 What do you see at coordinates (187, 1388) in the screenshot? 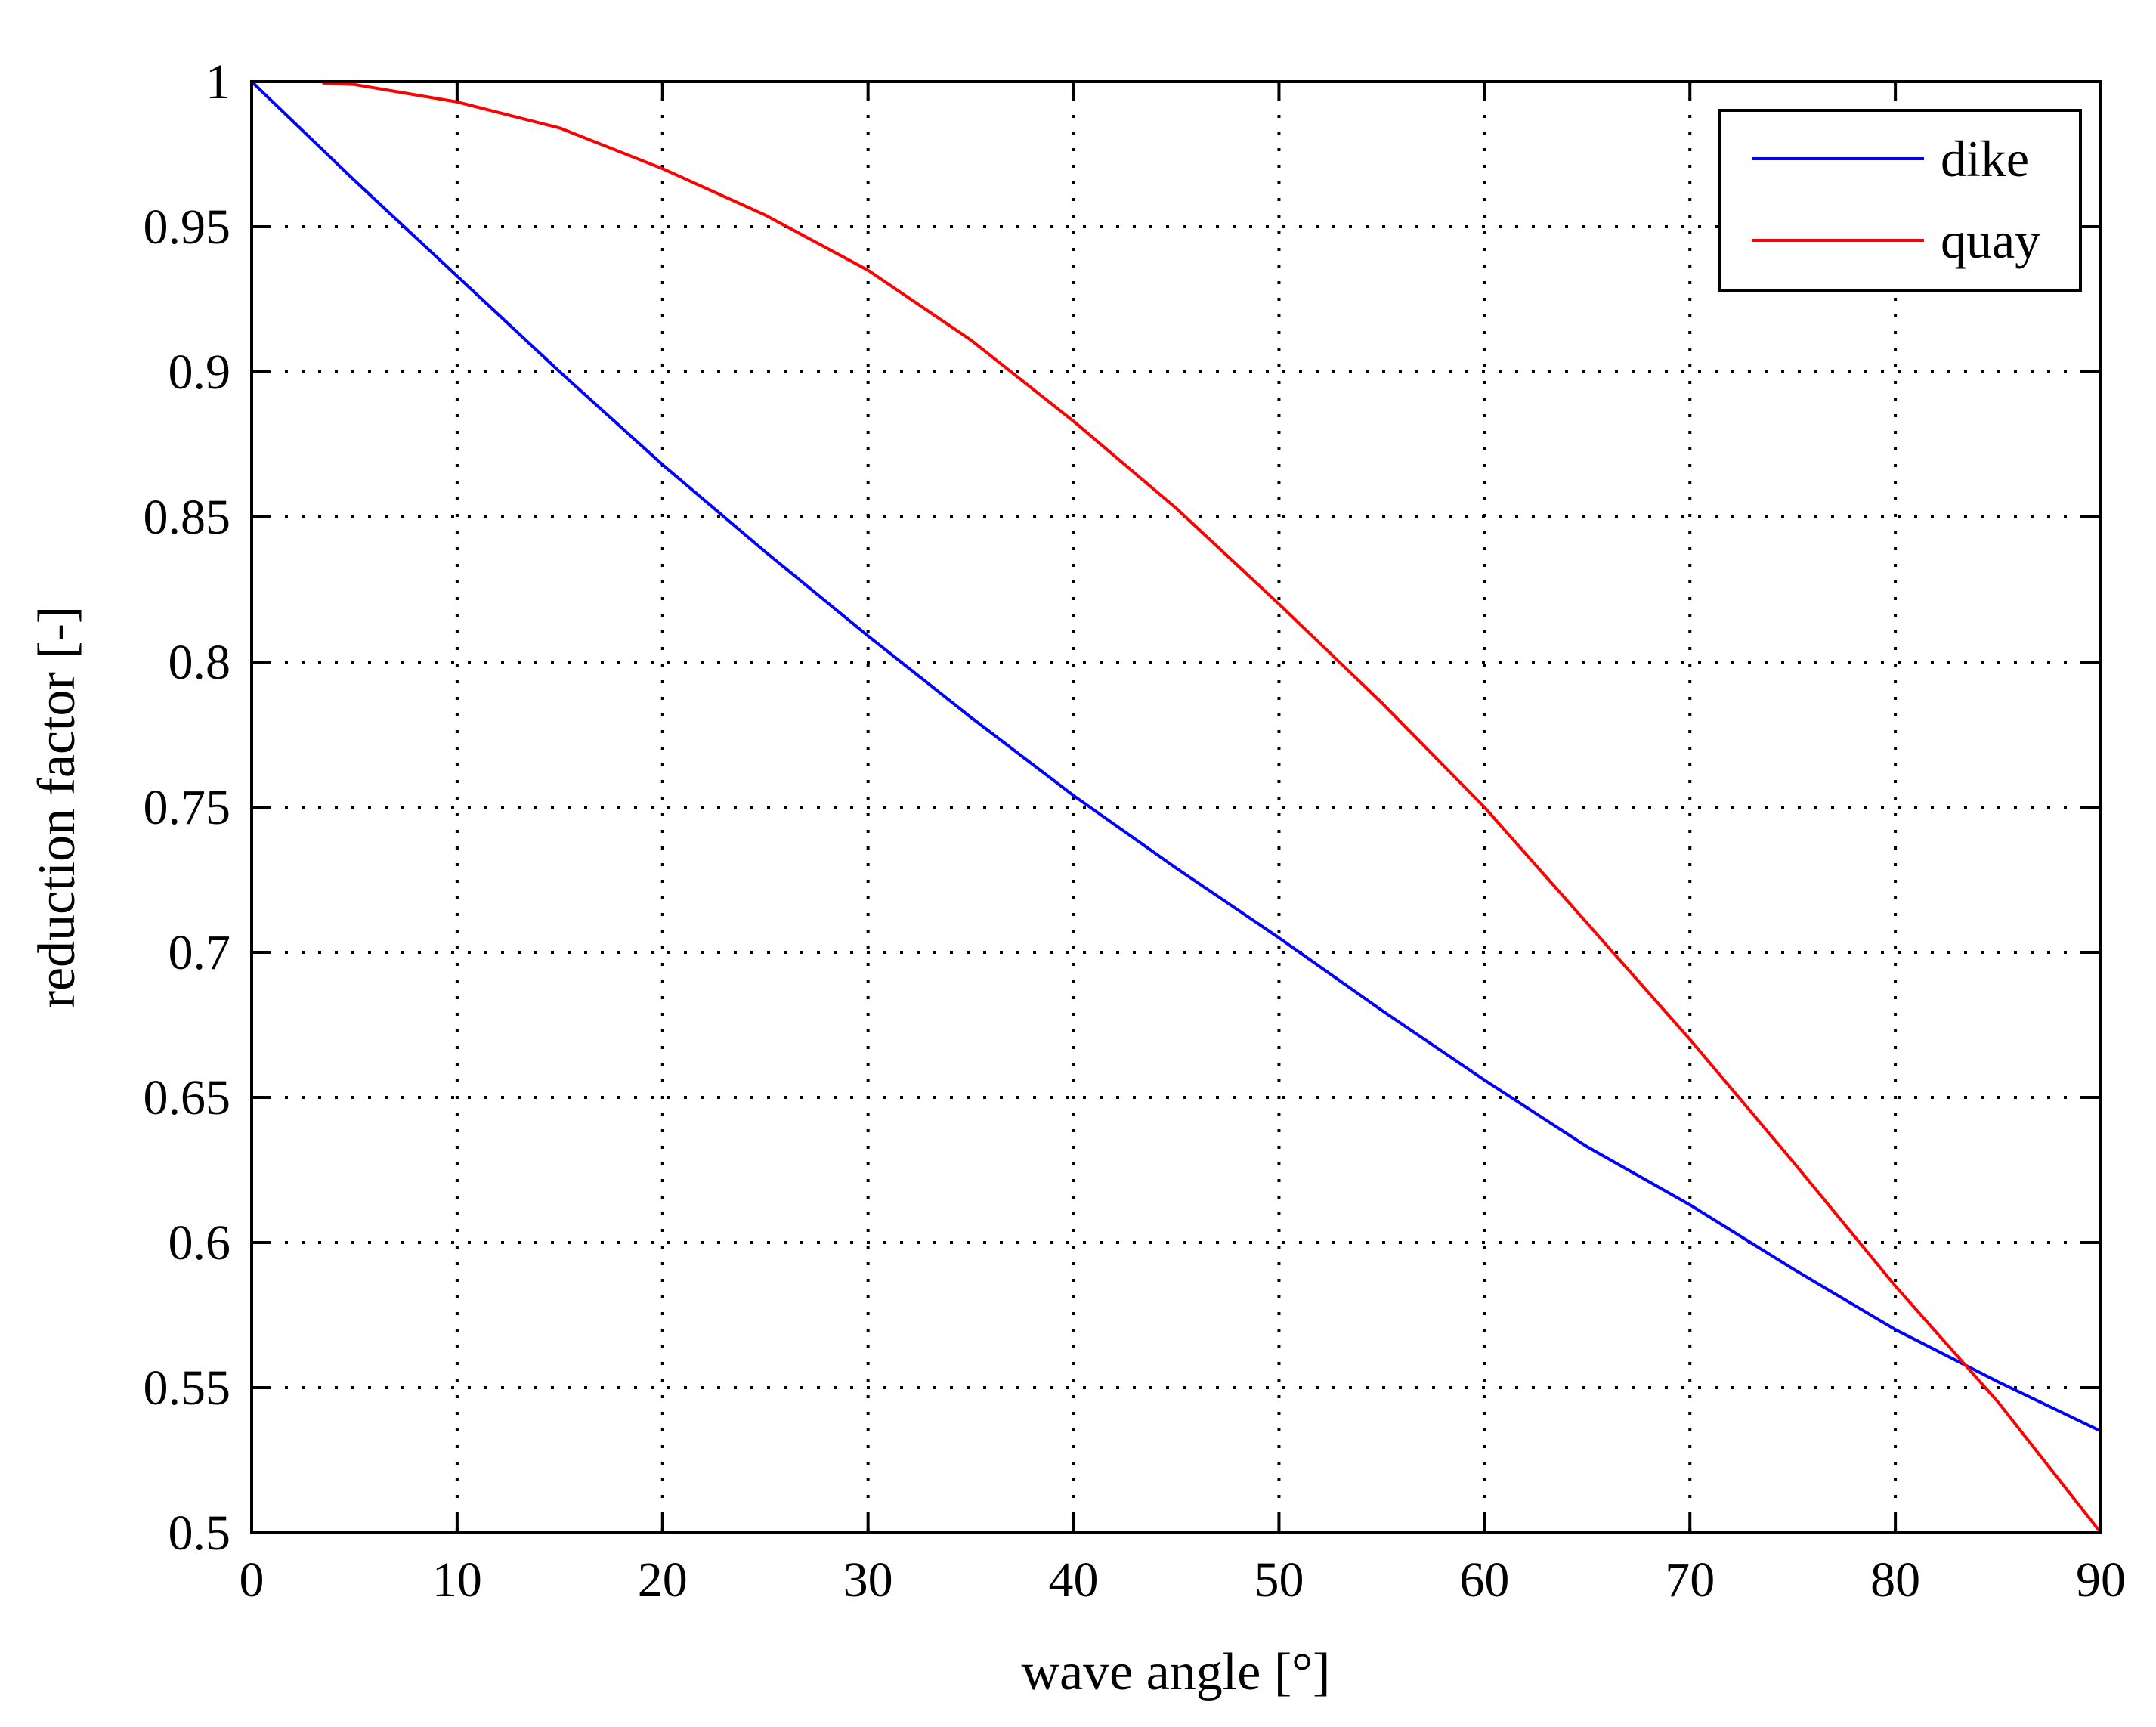
I see `y-tick-label: 0.55` at bounding box center [187, 1388].